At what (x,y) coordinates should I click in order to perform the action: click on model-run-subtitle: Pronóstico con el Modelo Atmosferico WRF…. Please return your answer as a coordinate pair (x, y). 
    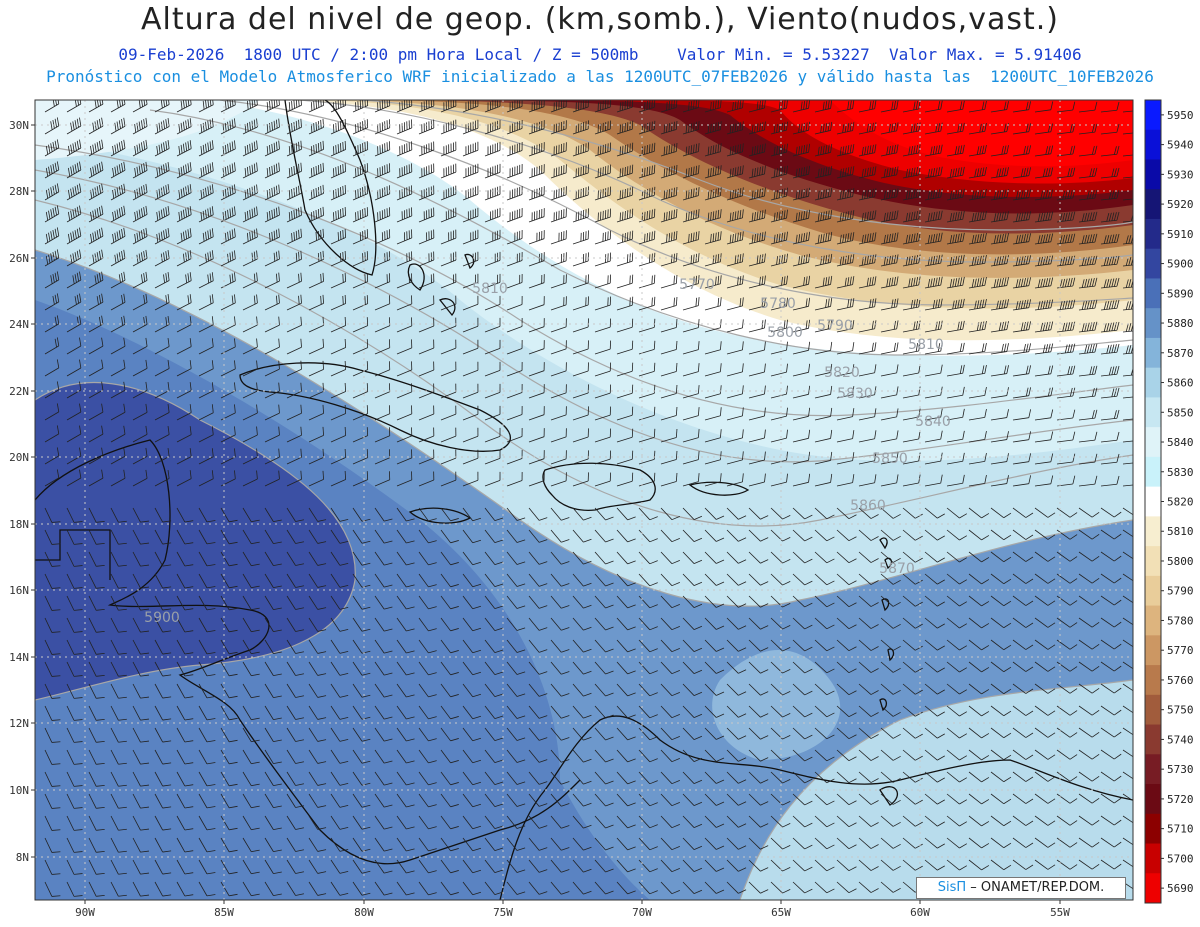
    Looking at the image, I should click on (600, 76).